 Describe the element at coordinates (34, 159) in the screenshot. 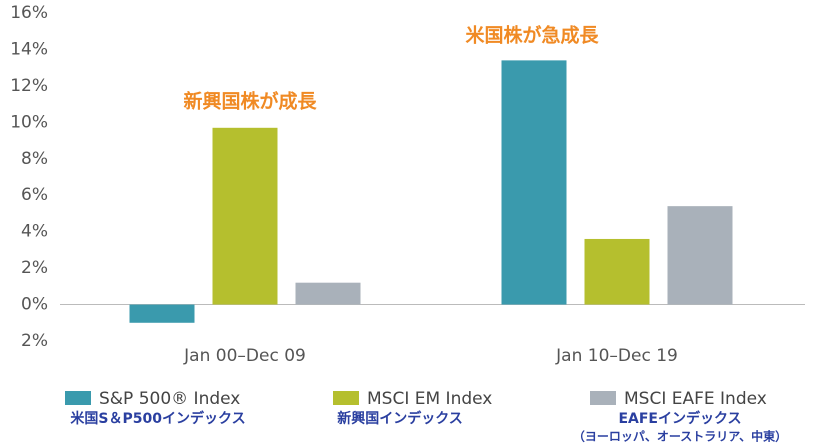

I see `y-tick-label: 8%` at that location.